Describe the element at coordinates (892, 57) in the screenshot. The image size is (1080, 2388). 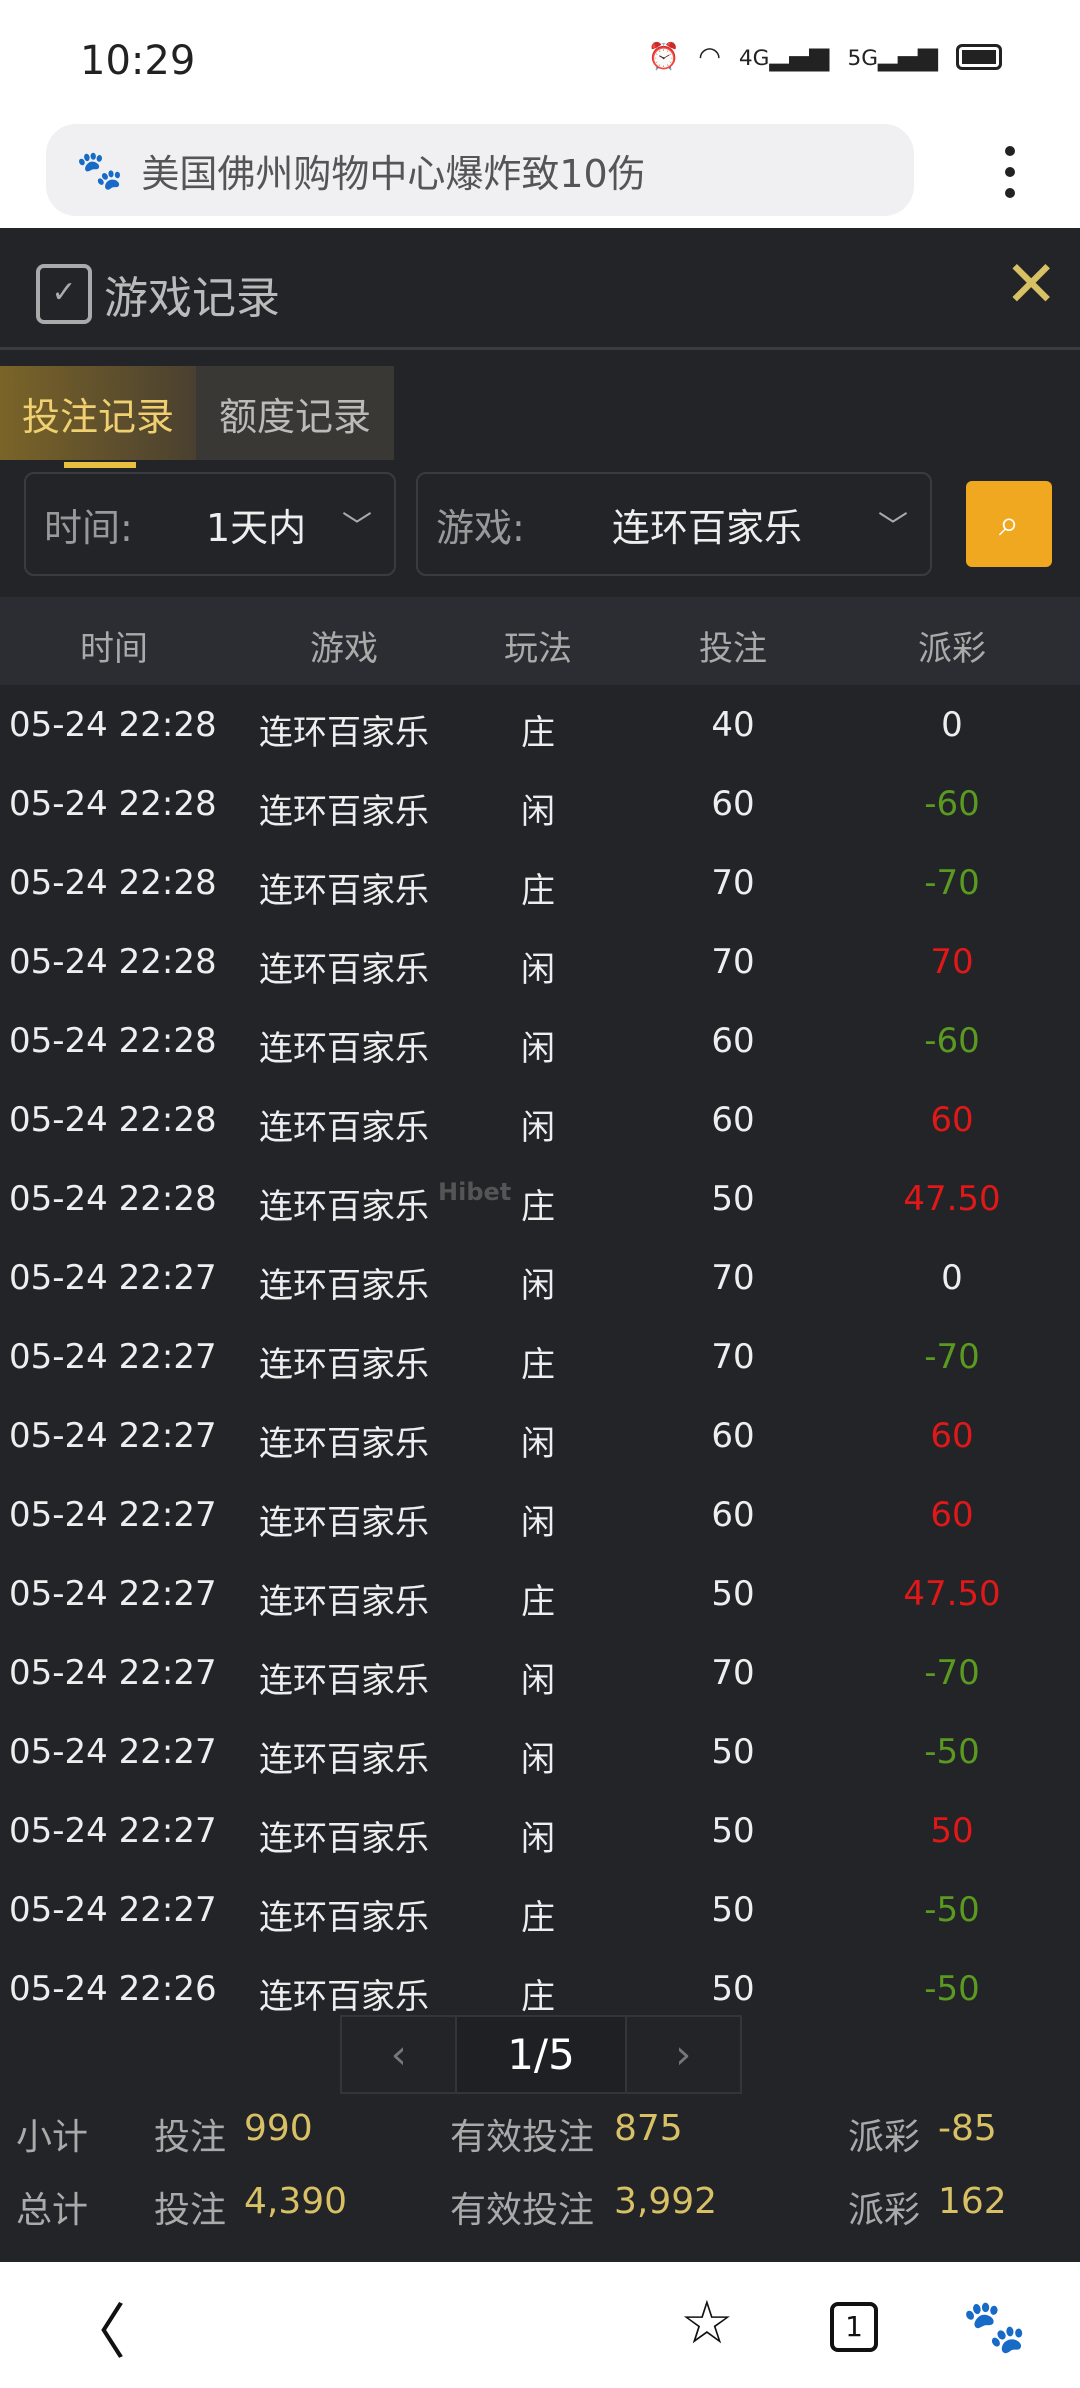
I see `5g-signal-icon: 5G▂▄▆` at that location.